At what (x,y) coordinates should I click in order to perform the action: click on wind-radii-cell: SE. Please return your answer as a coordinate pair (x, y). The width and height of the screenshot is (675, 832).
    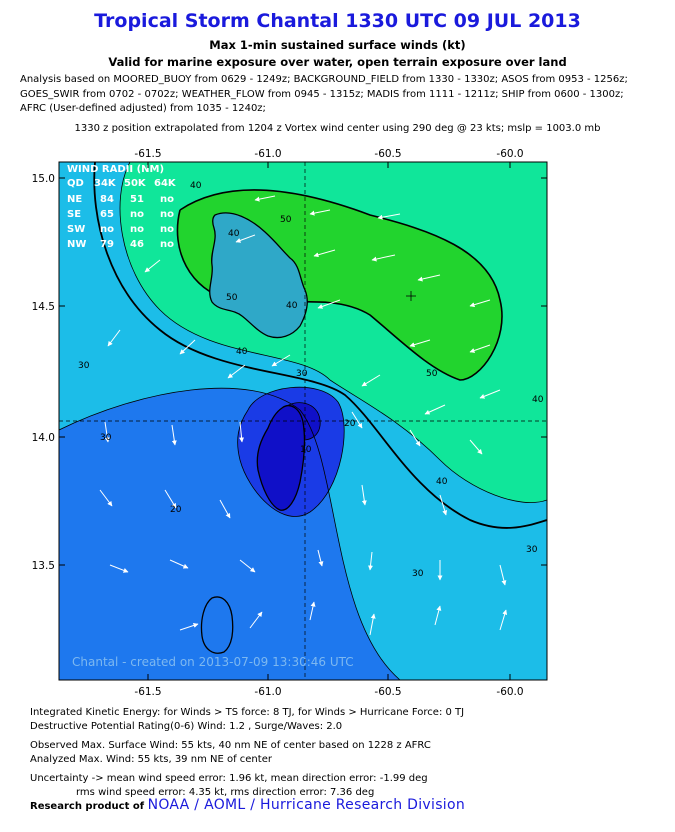
    Looking at the image, I should click on (74, 214).